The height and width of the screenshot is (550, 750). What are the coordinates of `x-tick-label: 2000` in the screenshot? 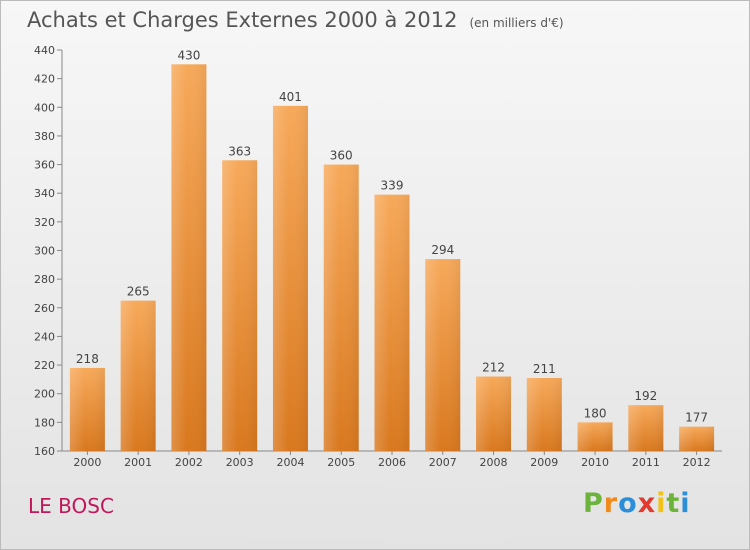 It's located at (87, 462).